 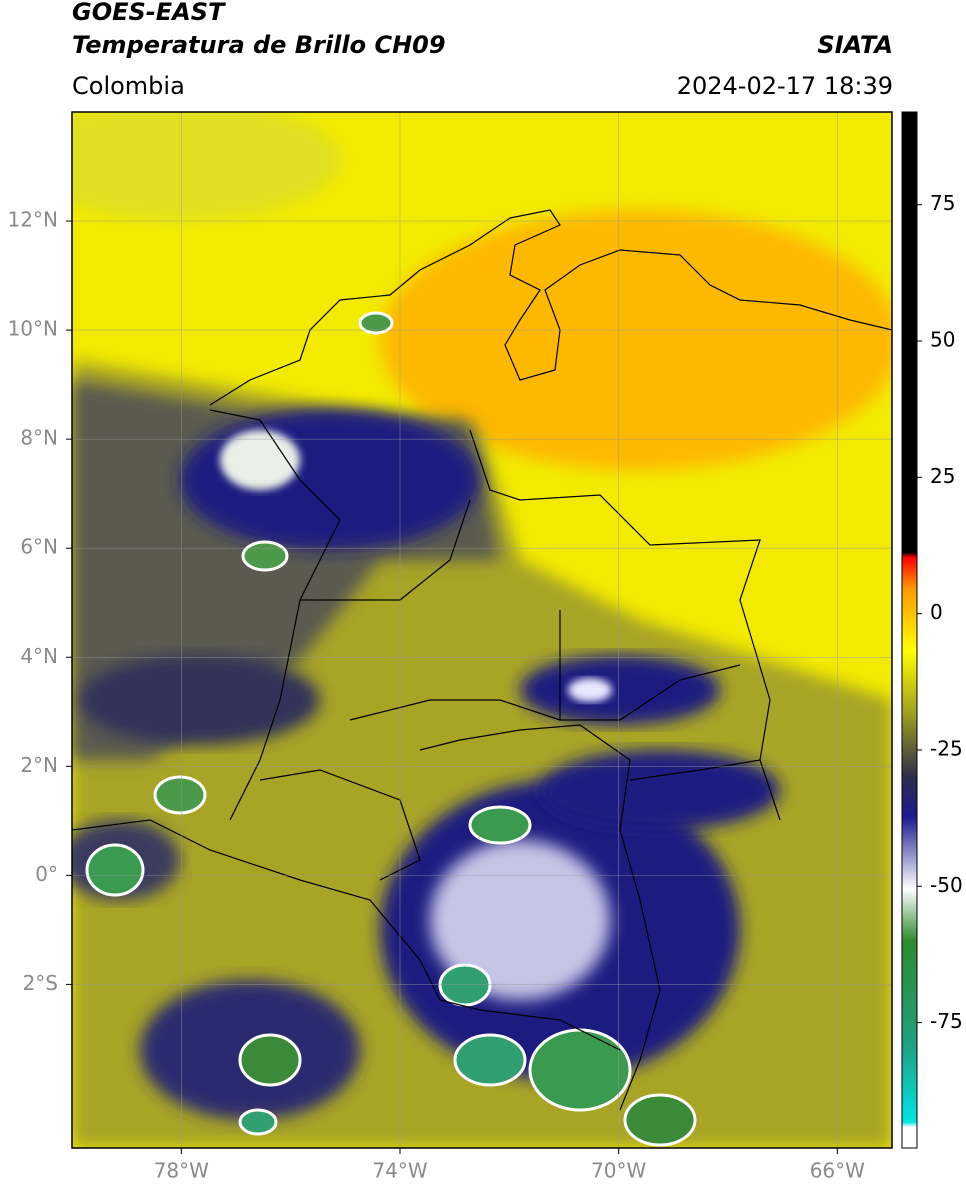 What do you see at coordinates (259, 45) in the screenshot?
I see `subtitle: Temperatura de Brillo CH09` at bounding box center [259, 45].